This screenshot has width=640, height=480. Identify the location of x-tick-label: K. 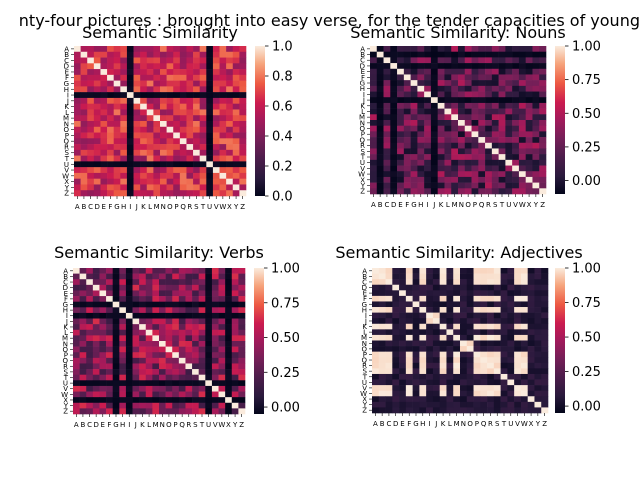
(443, 424).